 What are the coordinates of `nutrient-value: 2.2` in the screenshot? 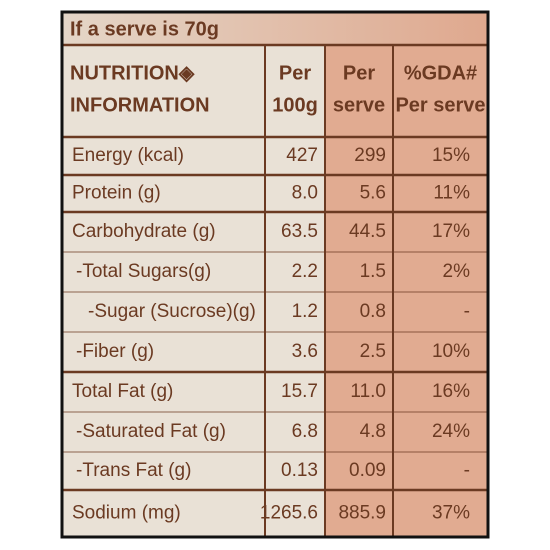 It's located at (305, 271).